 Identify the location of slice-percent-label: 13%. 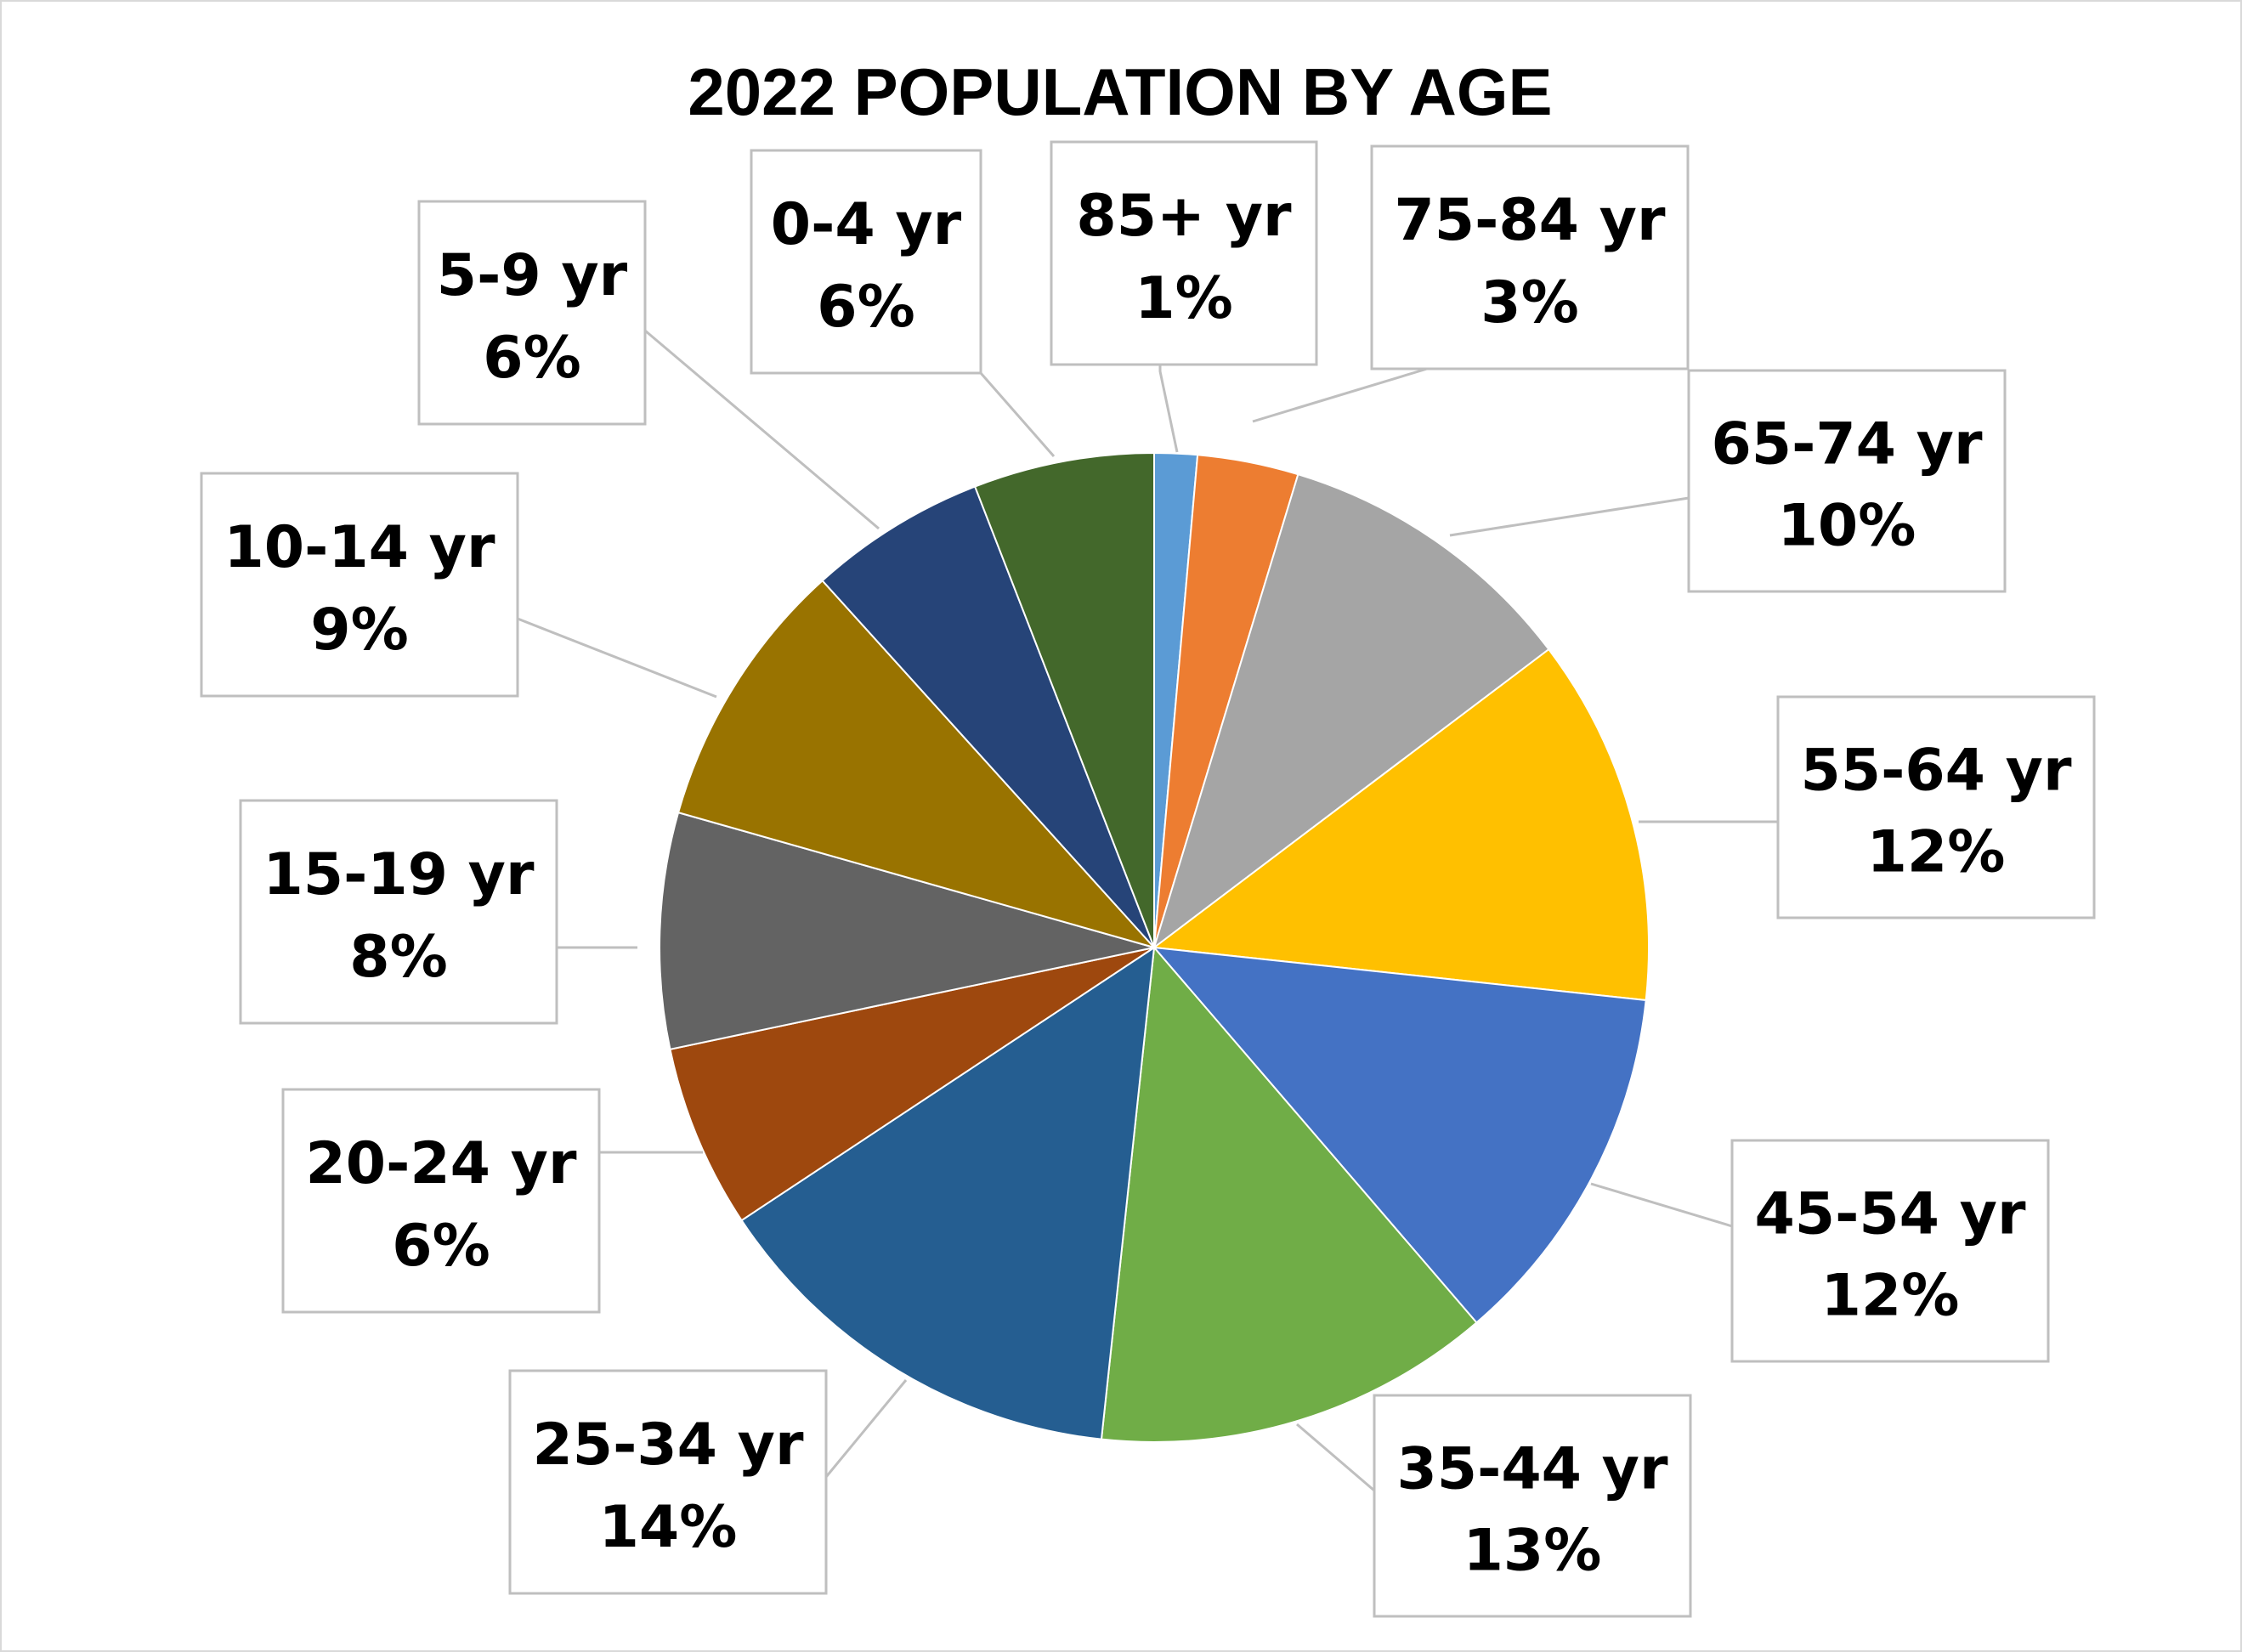
(1533, 1551).